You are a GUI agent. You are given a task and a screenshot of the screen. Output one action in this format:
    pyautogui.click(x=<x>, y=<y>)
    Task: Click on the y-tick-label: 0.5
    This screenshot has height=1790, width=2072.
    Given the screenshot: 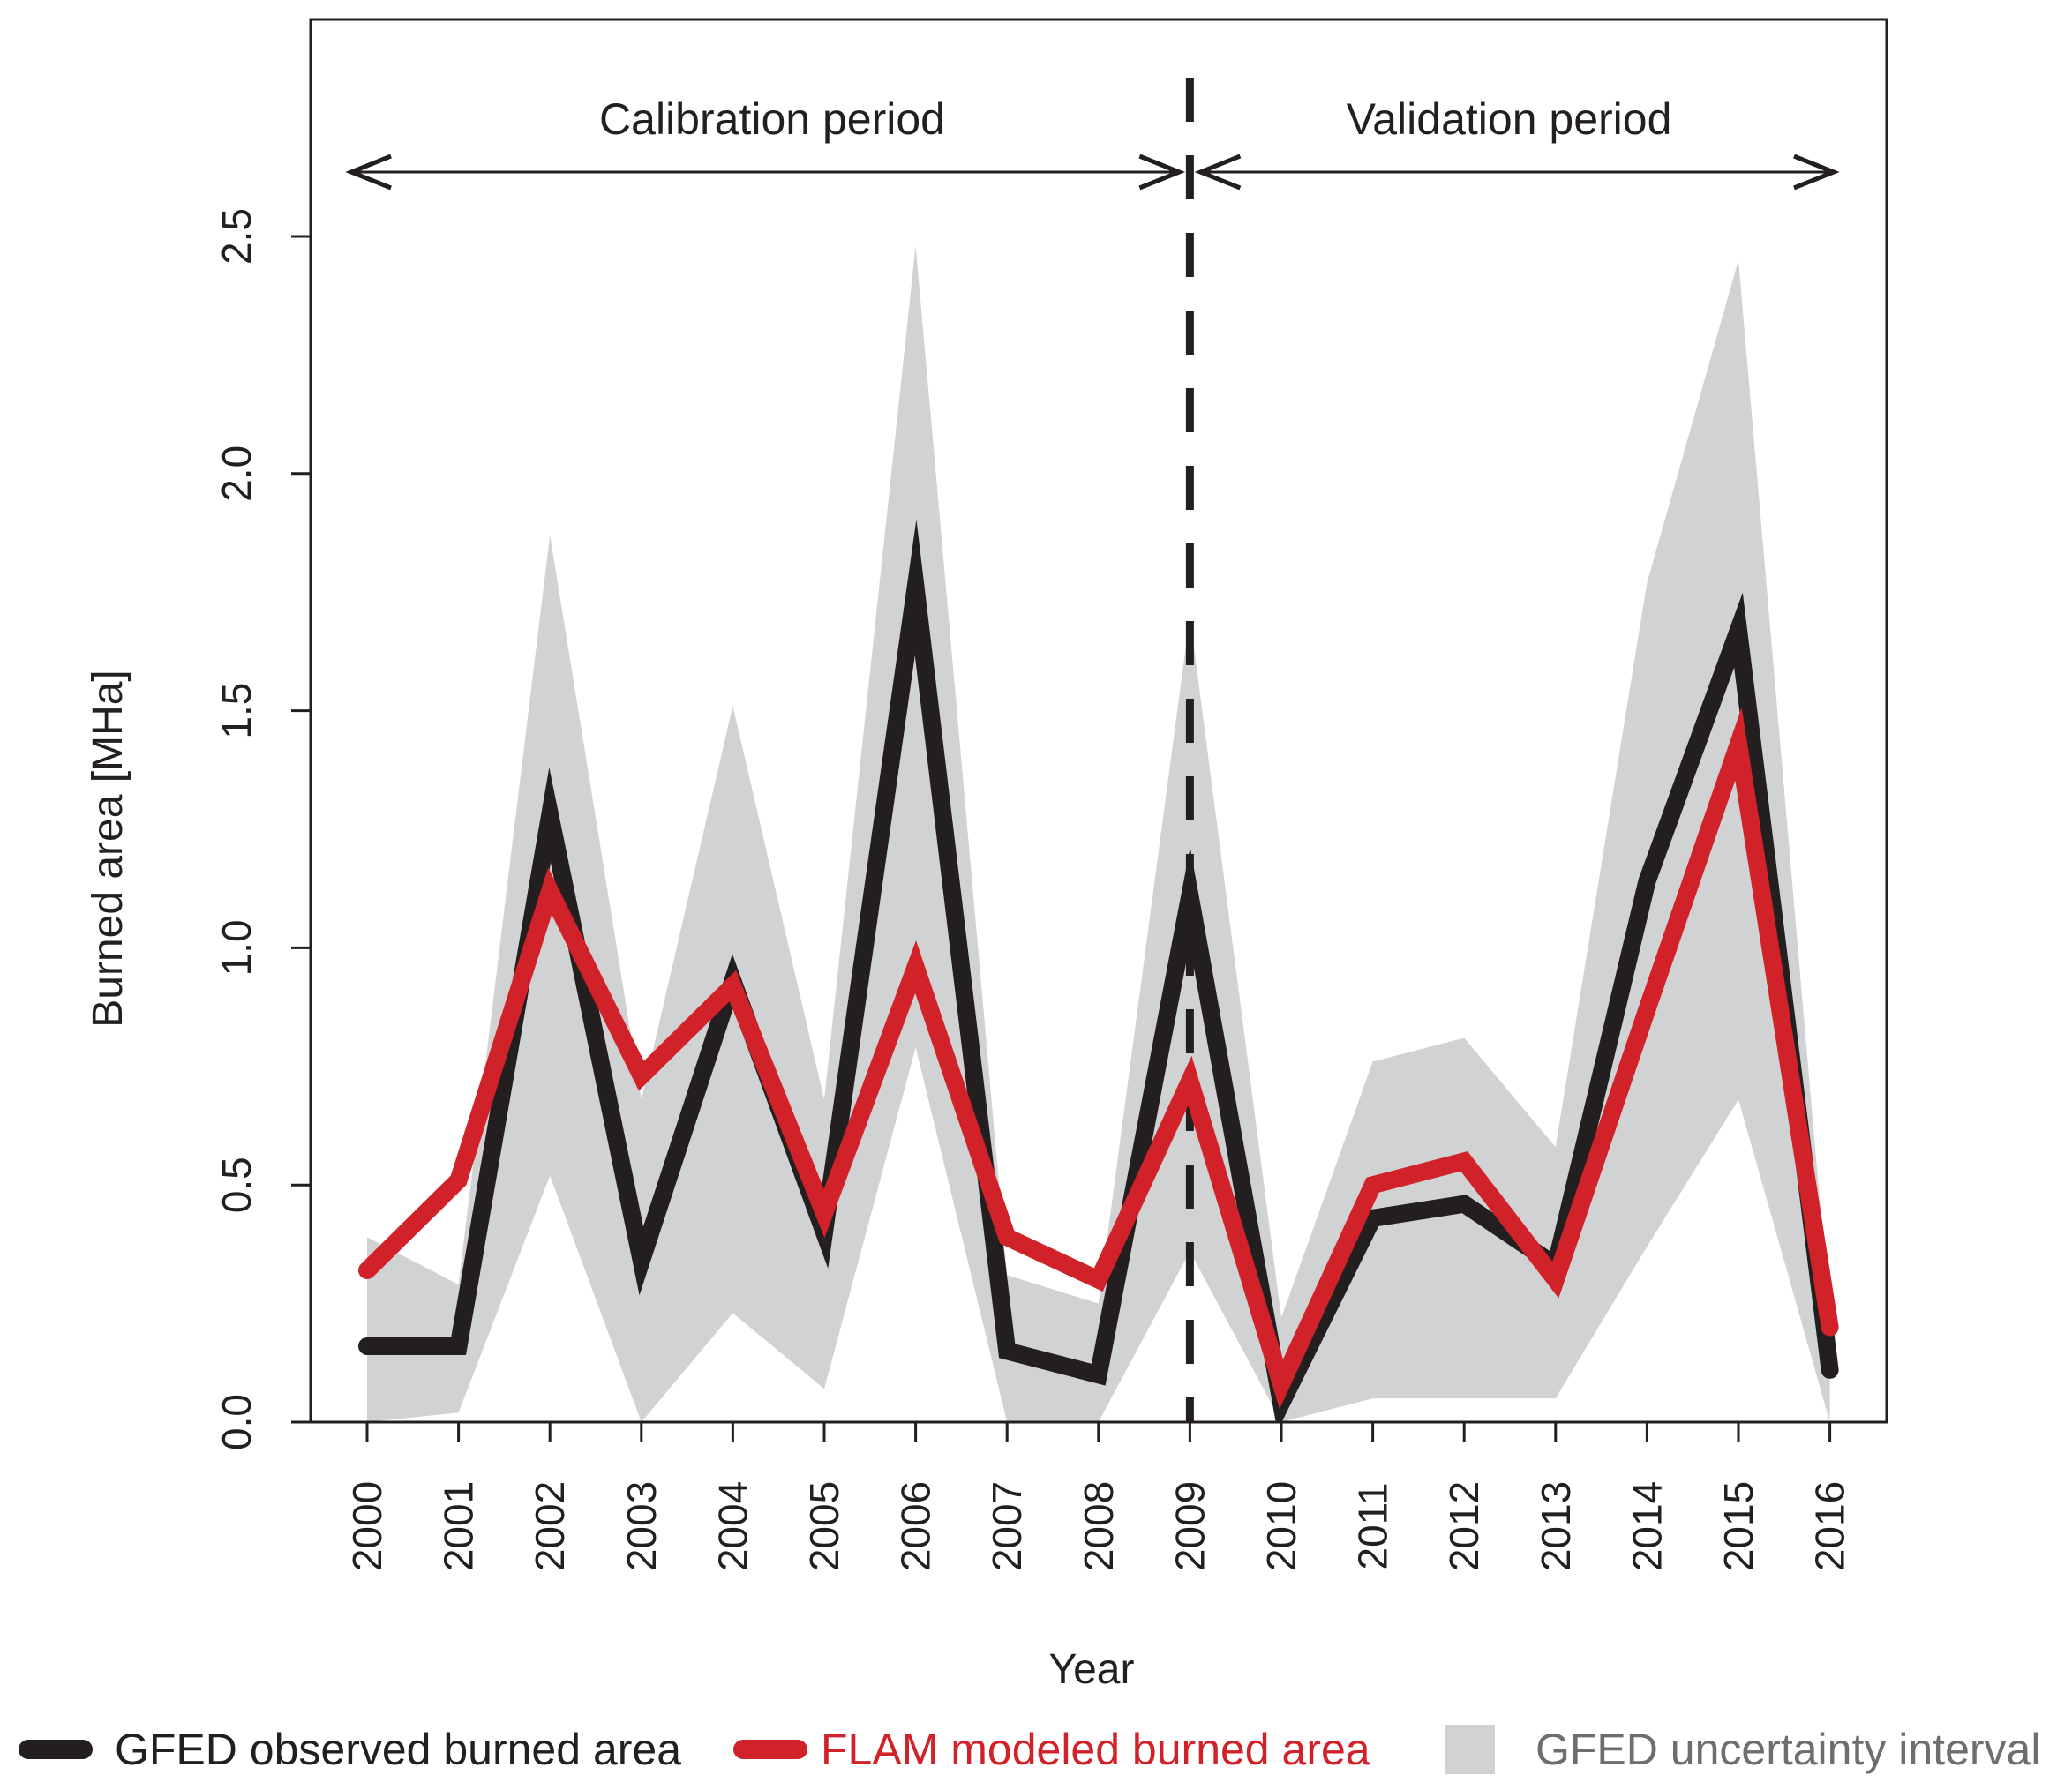 What is the action you would take?
    pyautogui.click(x=237, y=1185)
    